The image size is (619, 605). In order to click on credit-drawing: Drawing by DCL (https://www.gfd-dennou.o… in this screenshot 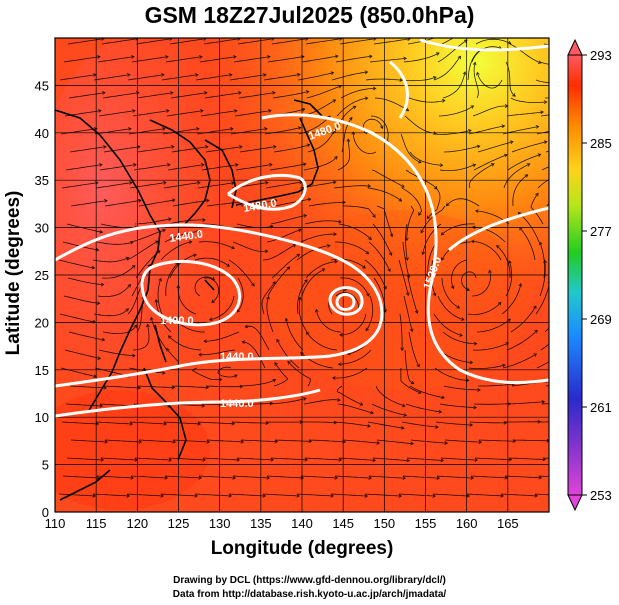, I will do `click(309, 580)`.